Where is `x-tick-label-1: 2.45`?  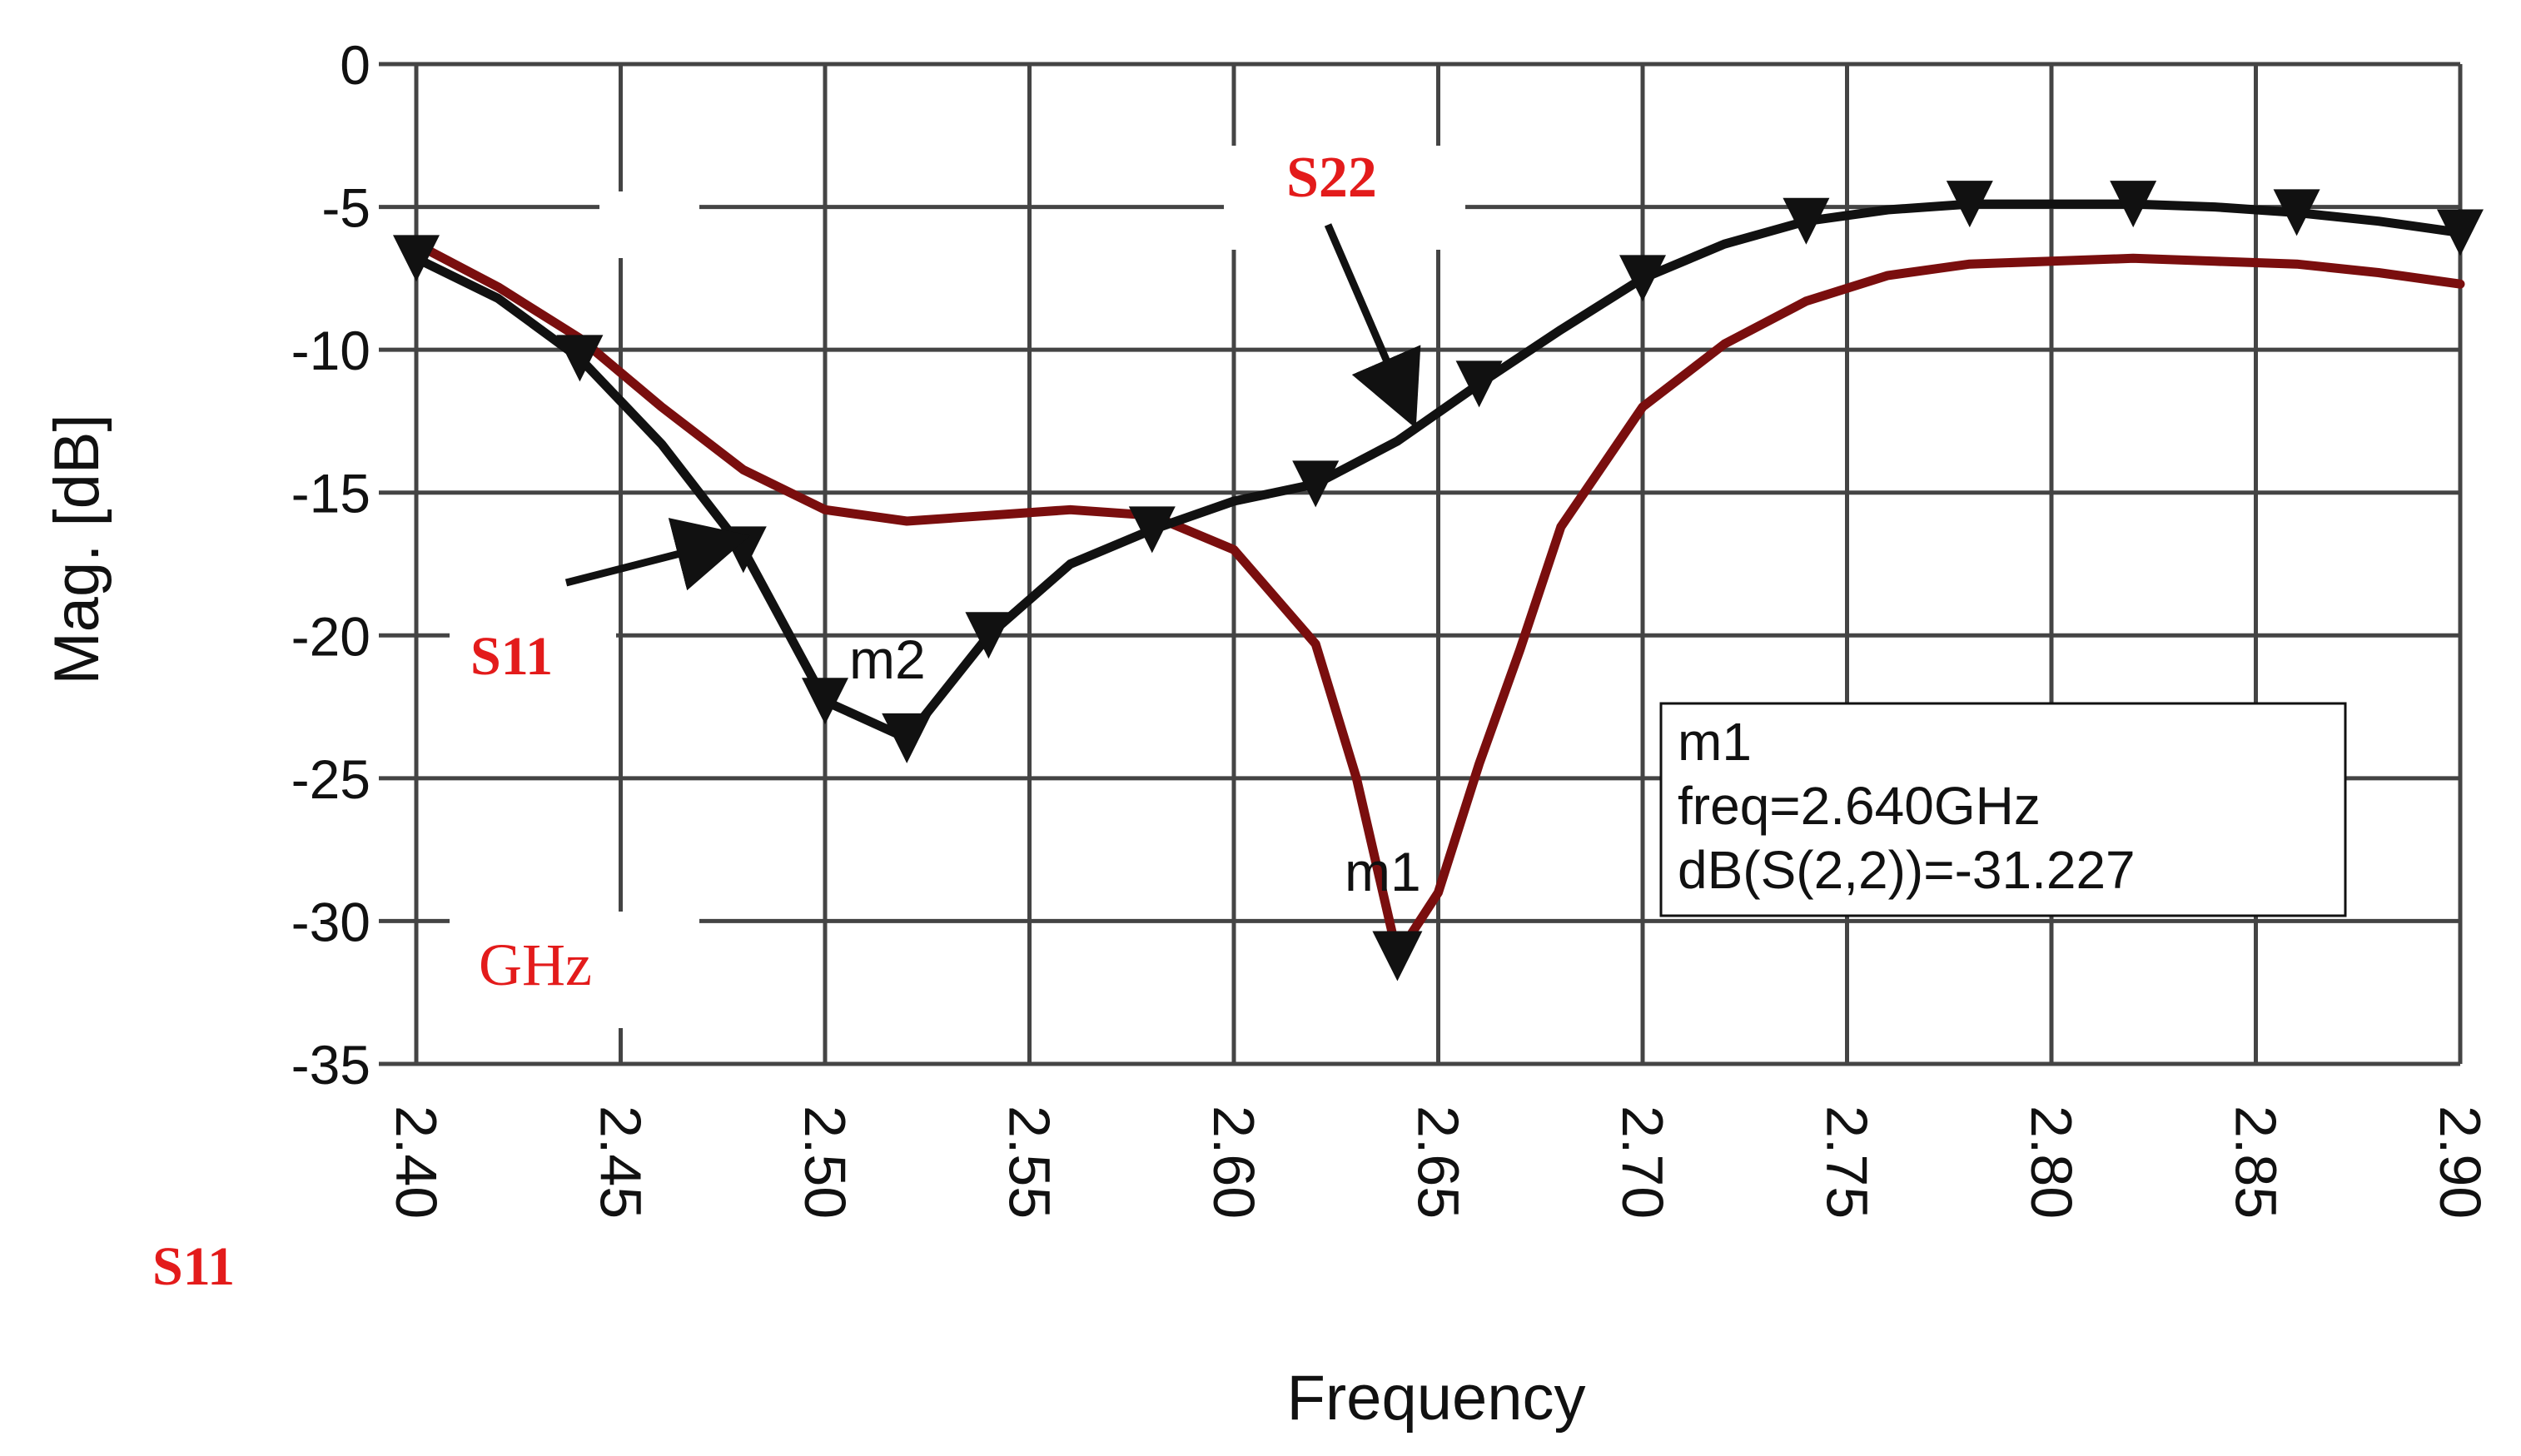 x-tick-label-1: 2.45 is located at coordinates (621, 1162).